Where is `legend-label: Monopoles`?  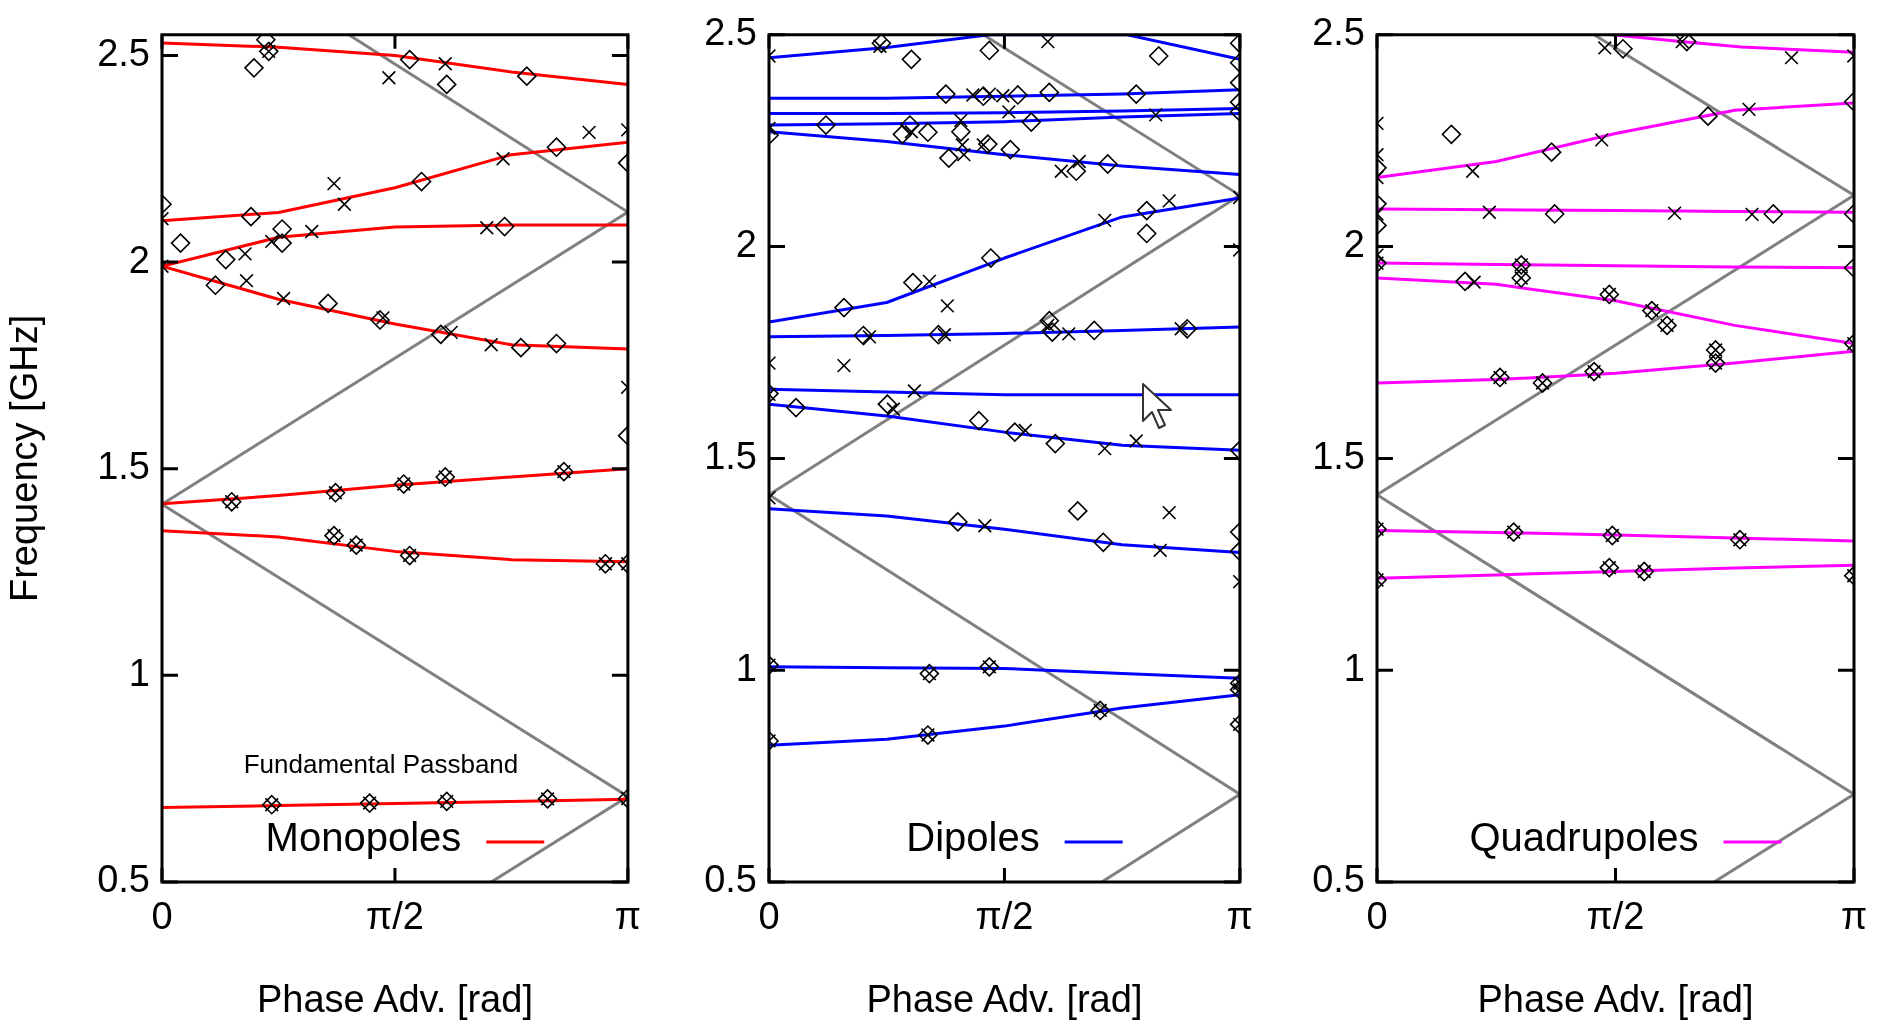
legend-label: Monopoles is located at coordinates (363, 837).